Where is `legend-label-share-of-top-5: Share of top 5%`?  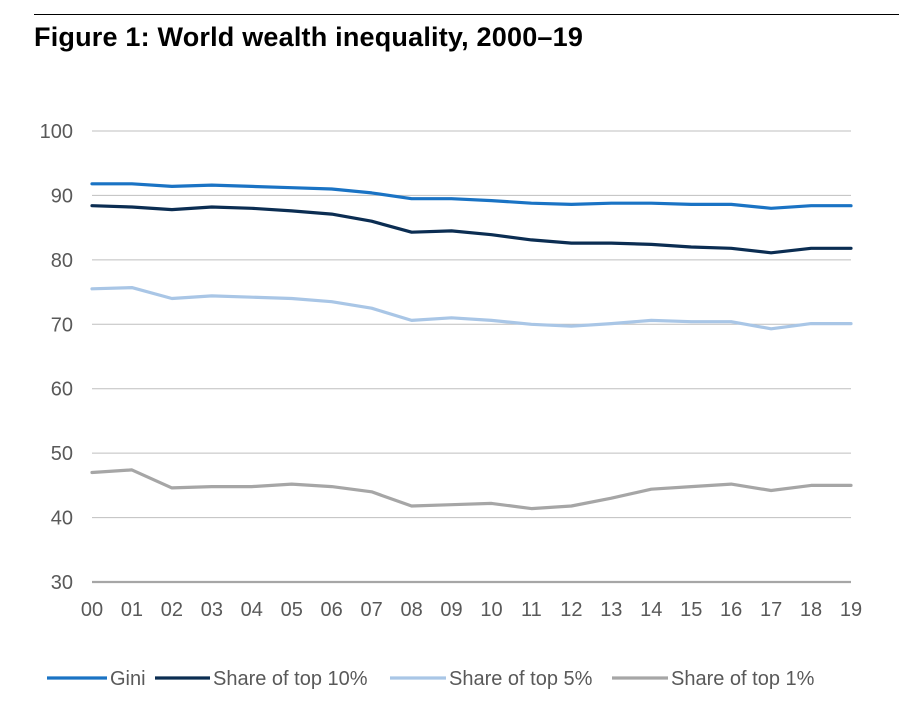
legend-label-share-of-top-5: Share of top 5% is located at coordinates (521, 679).